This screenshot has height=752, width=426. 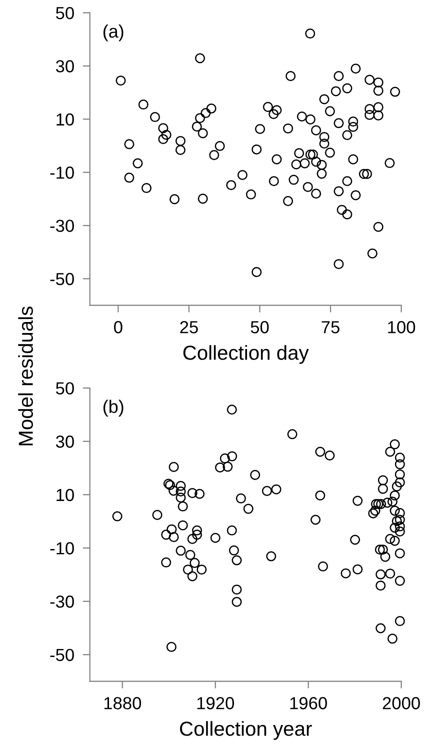 I want to click on x-tick-label: 1920, so click(x=215, y=703).